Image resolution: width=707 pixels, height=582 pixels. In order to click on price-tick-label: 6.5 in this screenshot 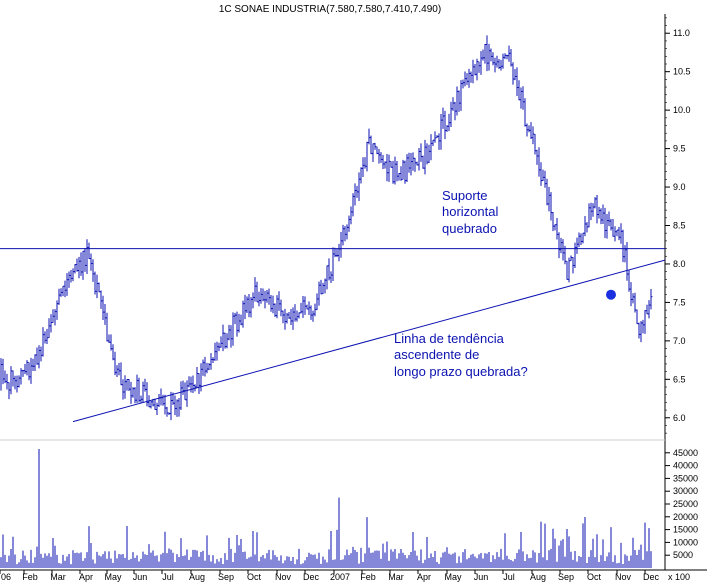, I will do `click(679, 379)`.